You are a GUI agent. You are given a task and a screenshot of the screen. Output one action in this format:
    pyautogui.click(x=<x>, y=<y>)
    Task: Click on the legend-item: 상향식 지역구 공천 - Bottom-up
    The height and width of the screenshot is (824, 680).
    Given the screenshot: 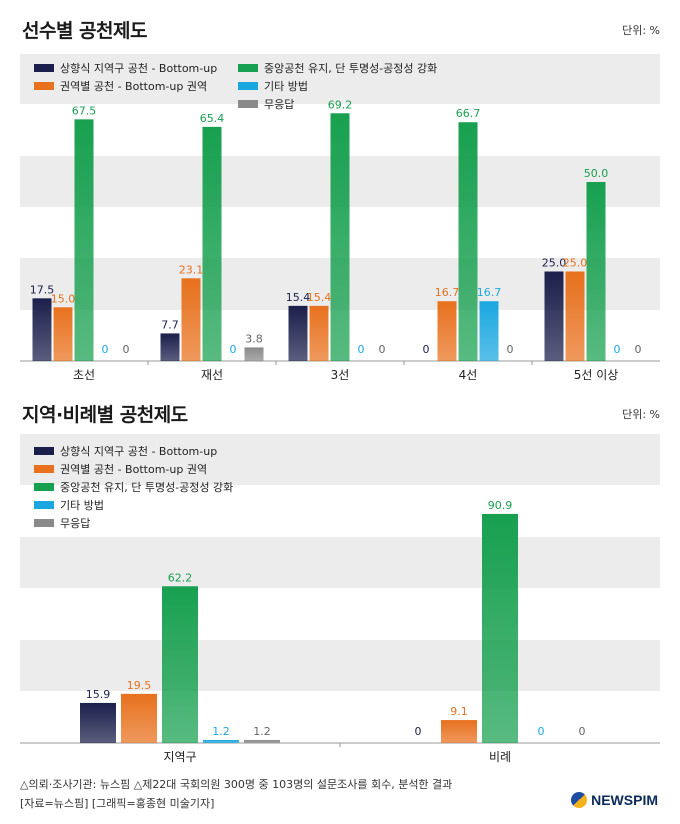 What is the action you would take?
    pyautogui.click(x=125, y=68)
    